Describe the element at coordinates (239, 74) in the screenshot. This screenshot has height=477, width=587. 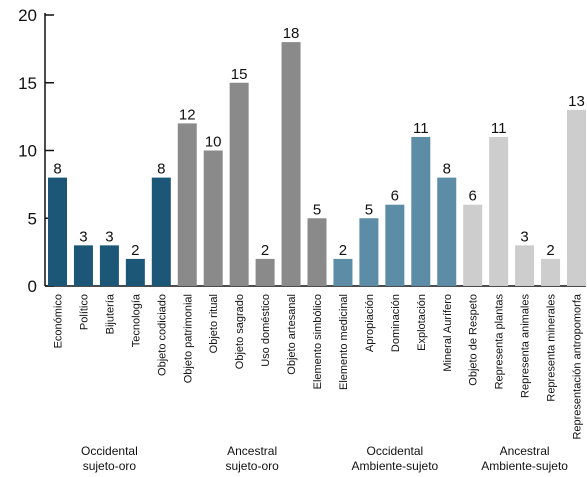
I see `bar-value-label: 15` at that location.